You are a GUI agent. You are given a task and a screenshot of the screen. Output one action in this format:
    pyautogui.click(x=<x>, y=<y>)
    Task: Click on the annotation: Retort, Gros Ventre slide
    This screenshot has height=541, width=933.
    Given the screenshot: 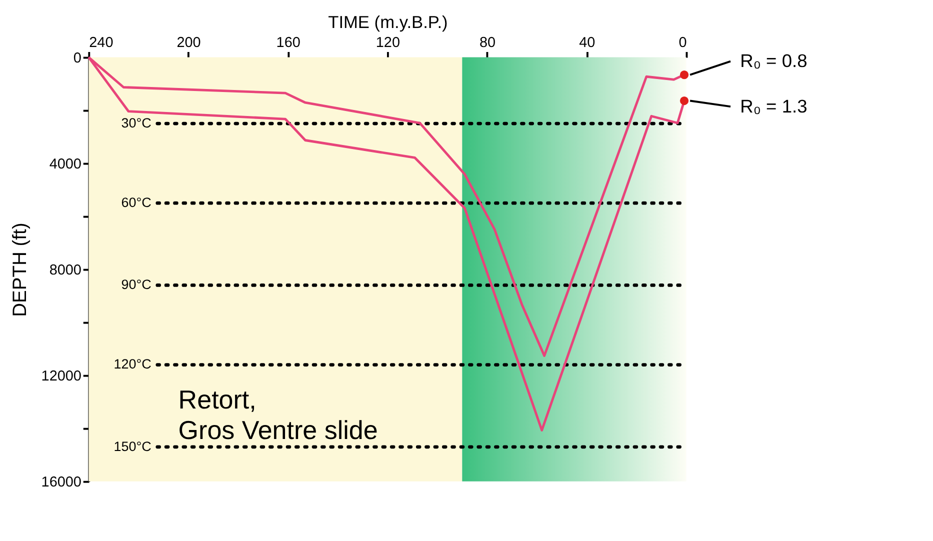 What is the action you would take?
    pyautogui.click(x=278, y=415)
    